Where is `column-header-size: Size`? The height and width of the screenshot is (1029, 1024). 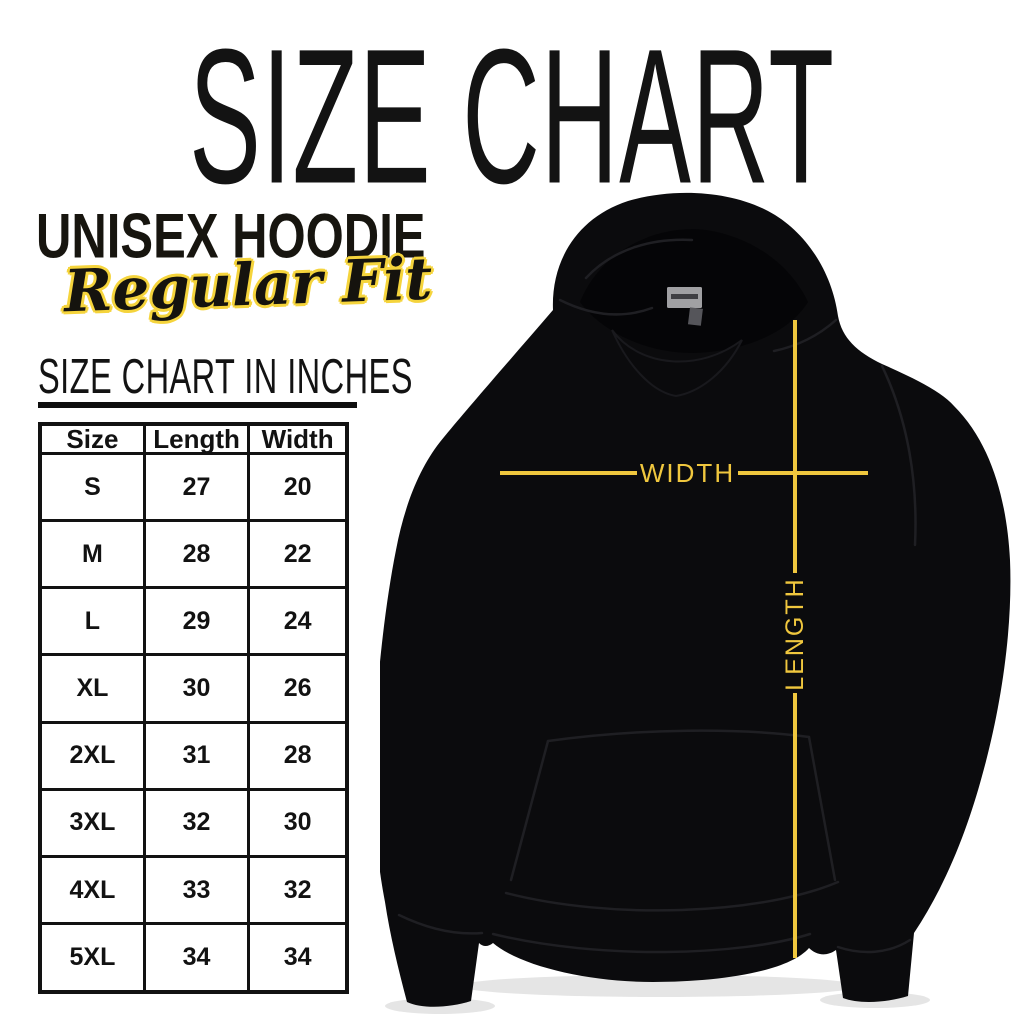
column-header-size: Size is located at coordinates (92, 438).